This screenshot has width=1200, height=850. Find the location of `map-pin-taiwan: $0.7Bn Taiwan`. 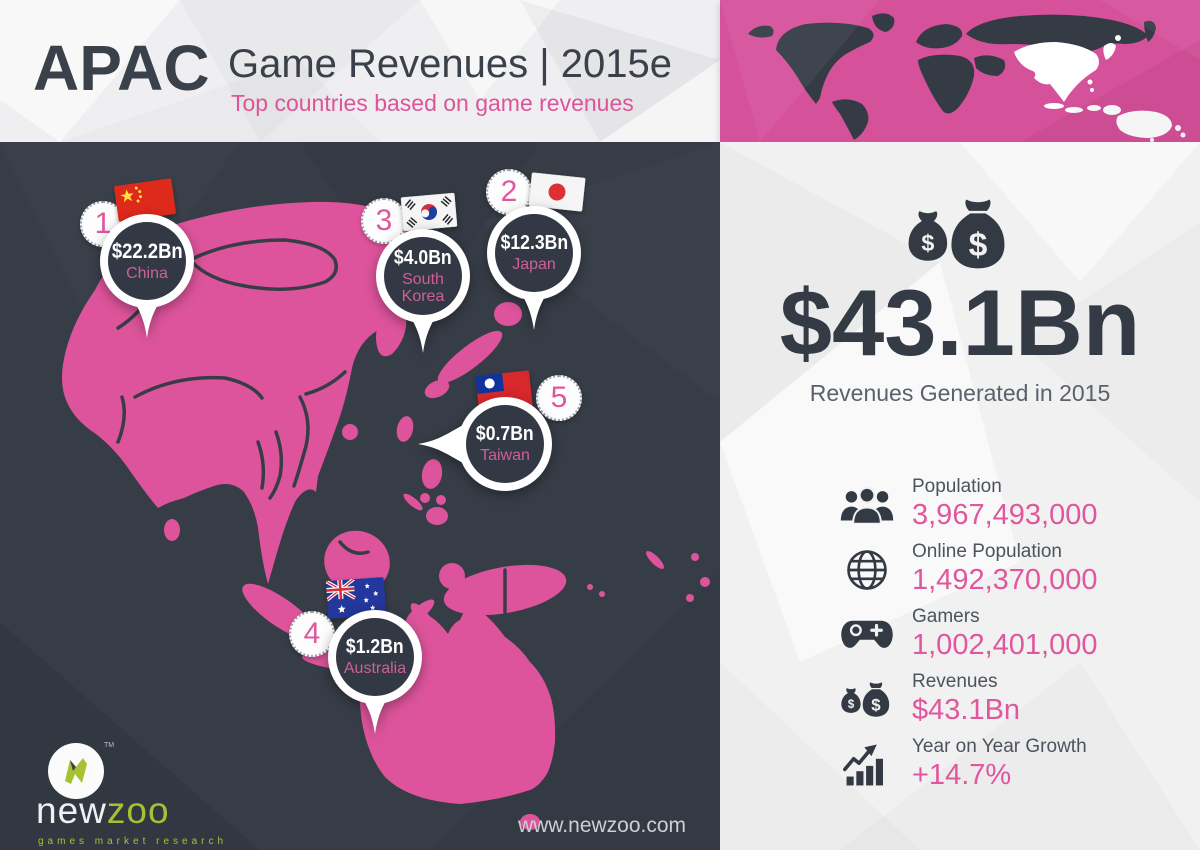

map-pin-taiwan: $0.7Bn Taiwan is located at coordinates (485, 444).